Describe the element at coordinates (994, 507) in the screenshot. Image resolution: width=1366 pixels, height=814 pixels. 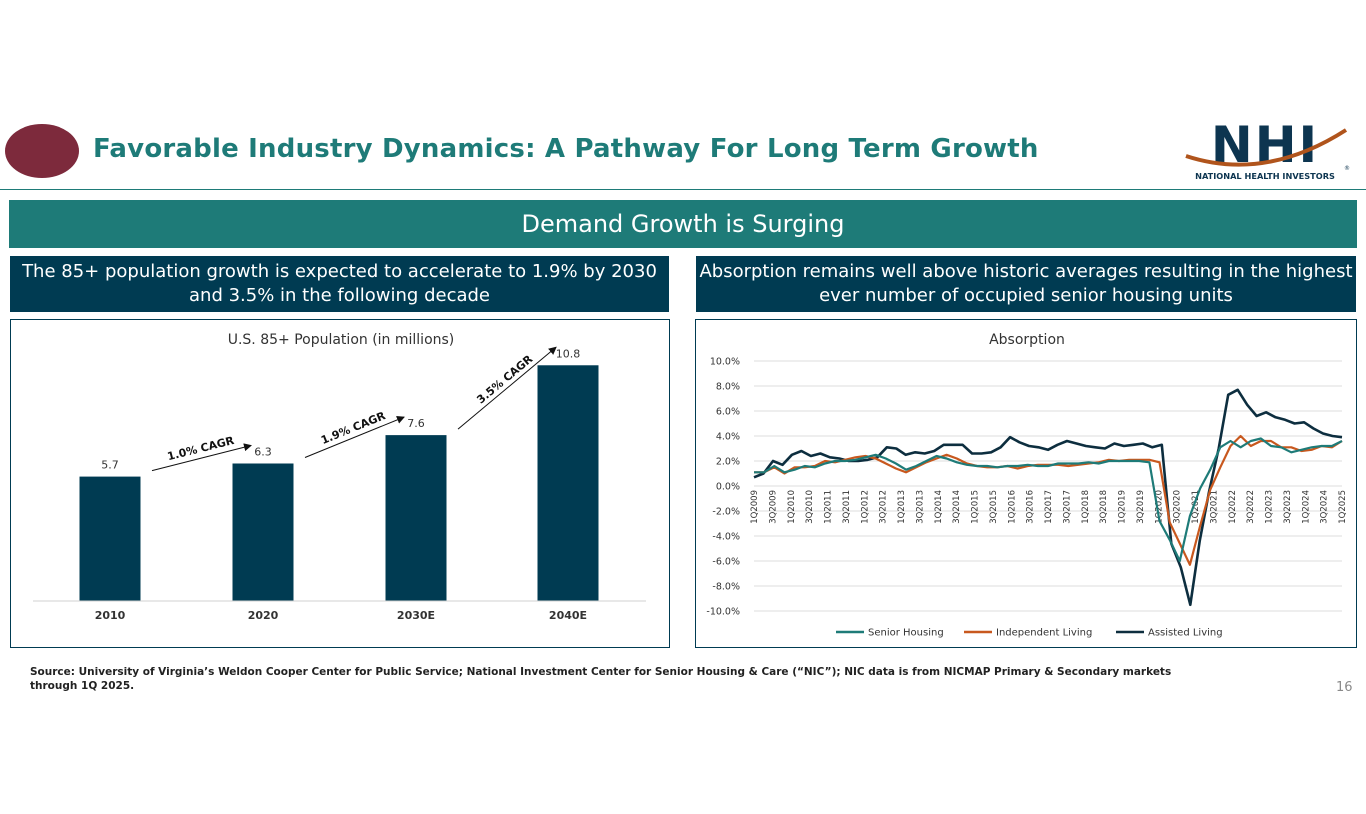
I see `x-tick-label: 3Q2015` at that location.